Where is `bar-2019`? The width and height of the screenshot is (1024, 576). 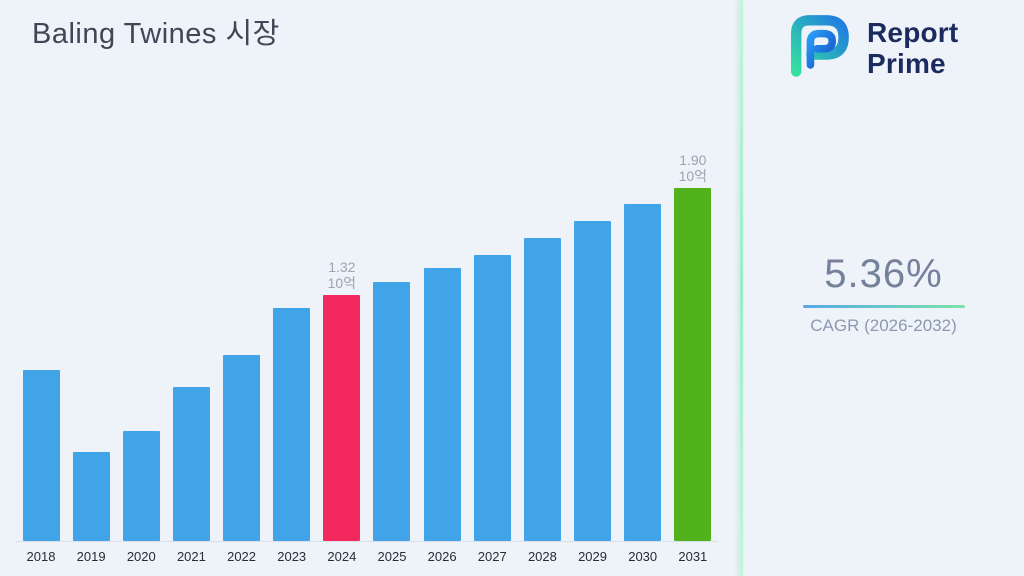 bar-2019 is located at coordinates (91, 496).